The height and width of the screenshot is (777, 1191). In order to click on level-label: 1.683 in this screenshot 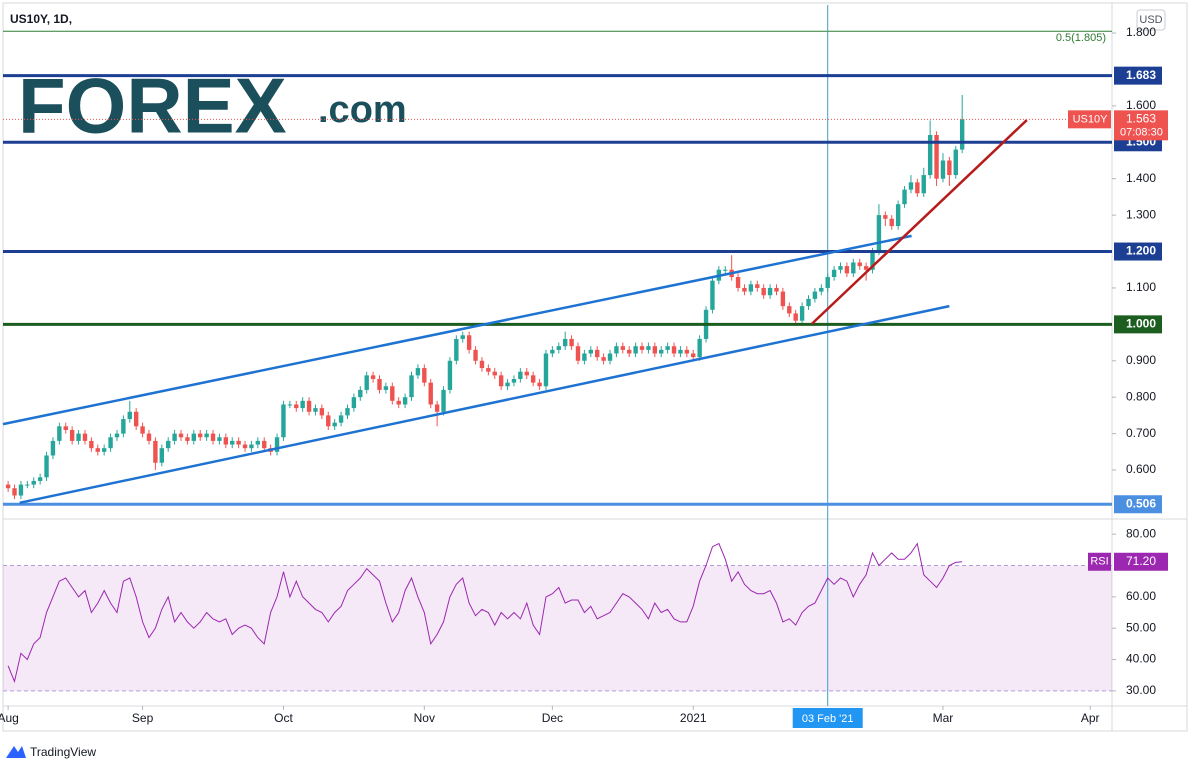, I will do `click(1141, 75)`.